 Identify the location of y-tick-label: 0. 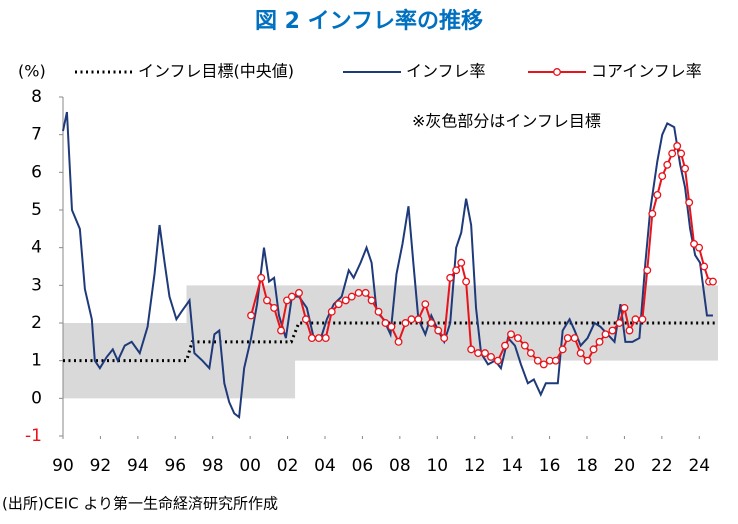
(36, 398).